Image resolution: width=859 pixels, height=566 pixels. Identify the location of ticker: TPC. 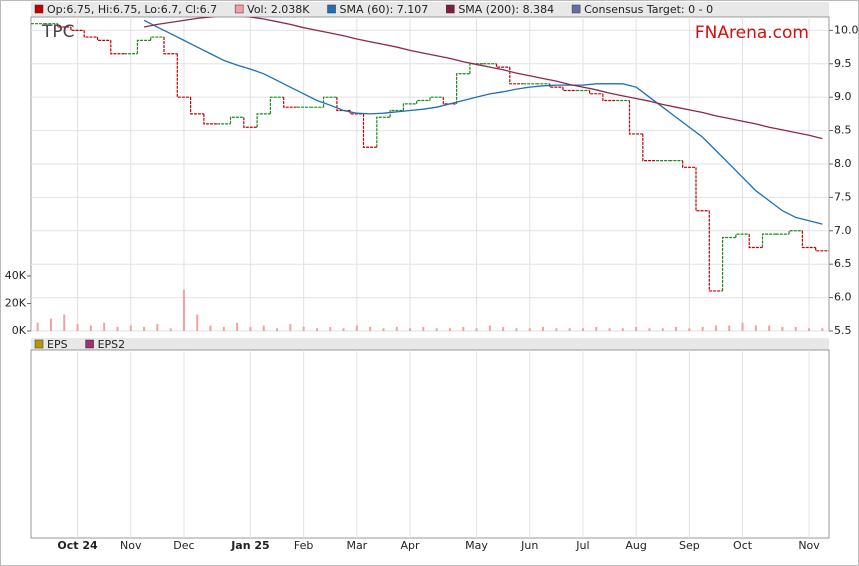
(58, 32).